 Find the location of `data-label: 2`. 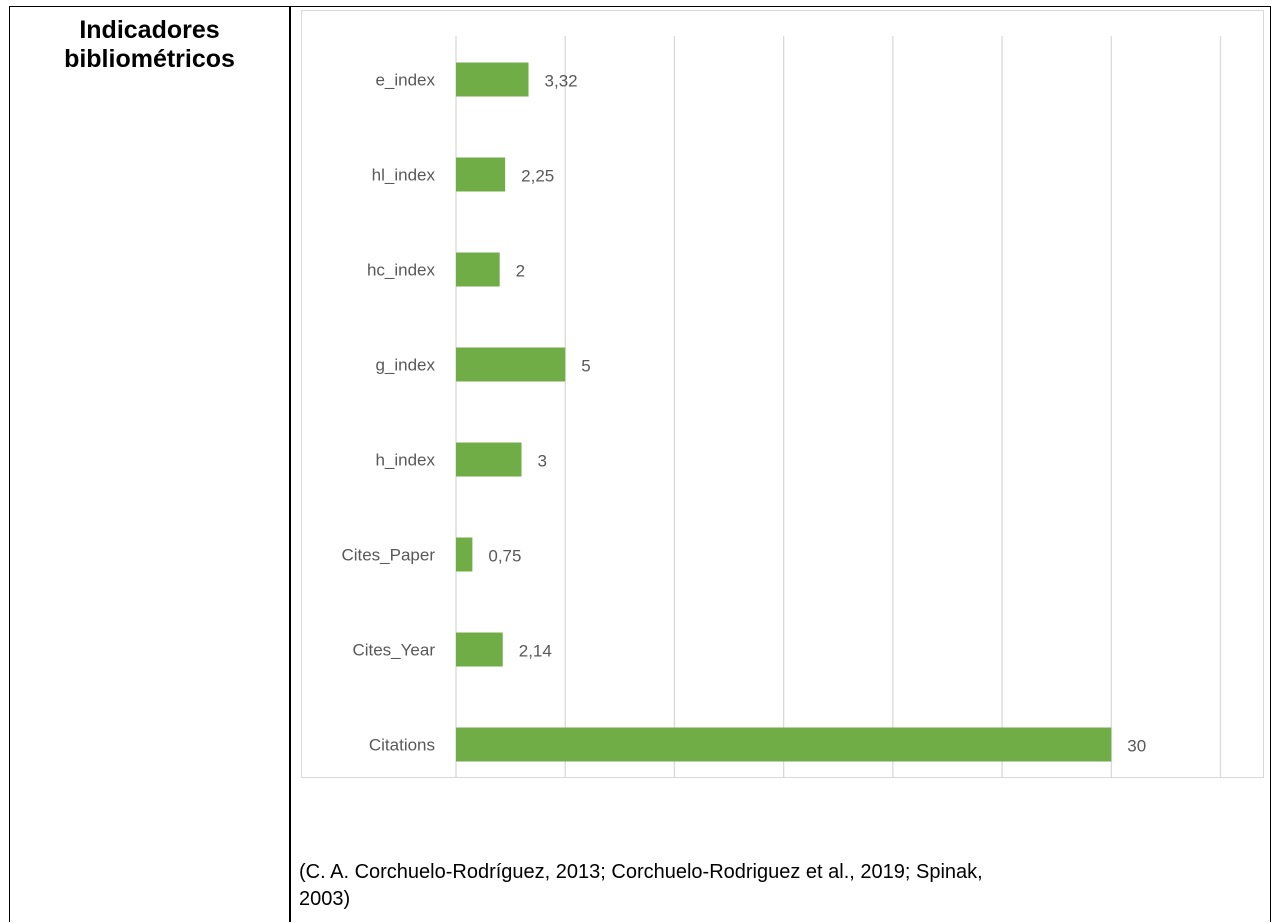

data-label: 2 is located at coordinates (520, 271).